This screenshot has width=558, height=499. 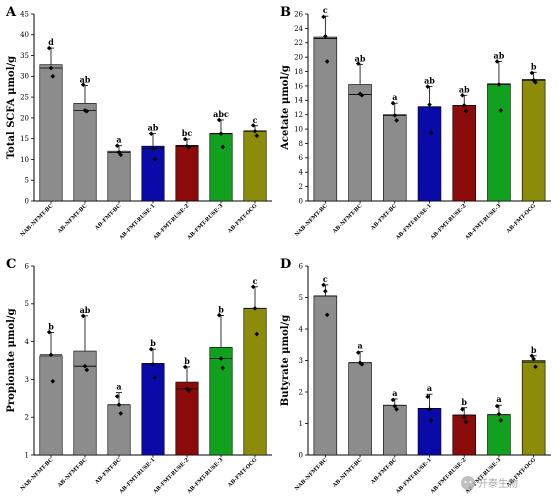 What do you see at coordinates (72, 219) in the screenshot?
I see `x-tick-label: AB-NFMT-BC` at bounding box center [72, 219].